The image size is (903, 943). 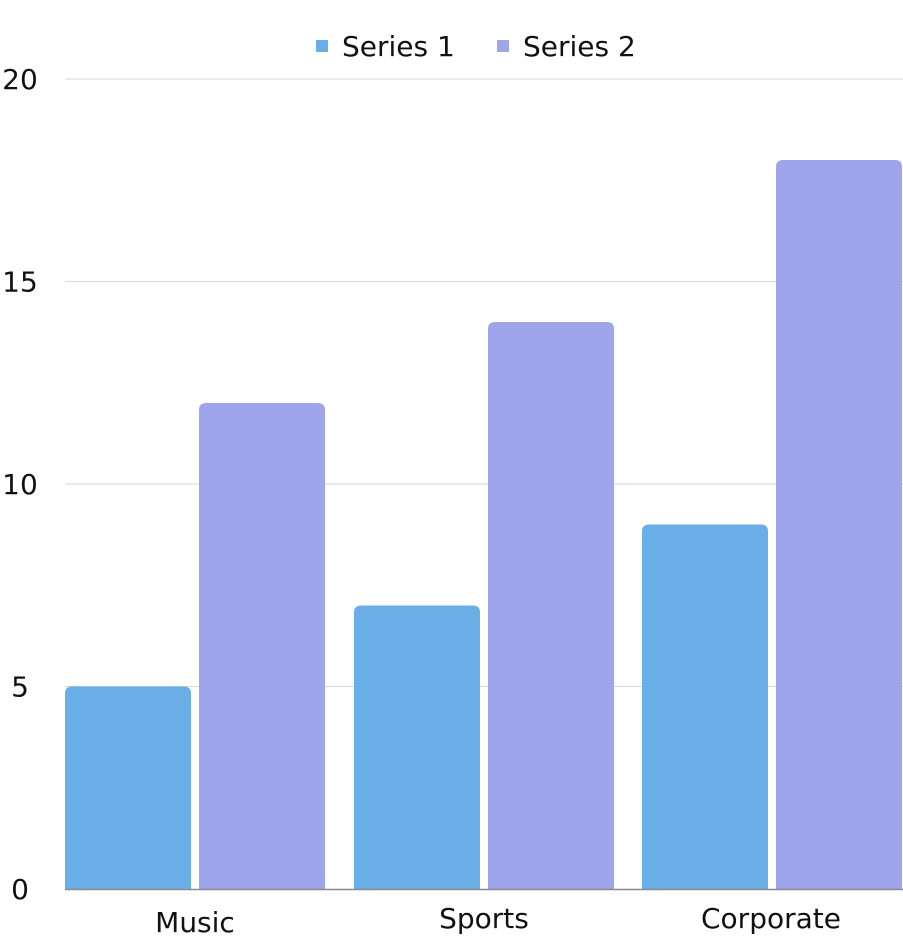 I want to click on legend-label-series-2: Series 2, so click(x=579, y=46).